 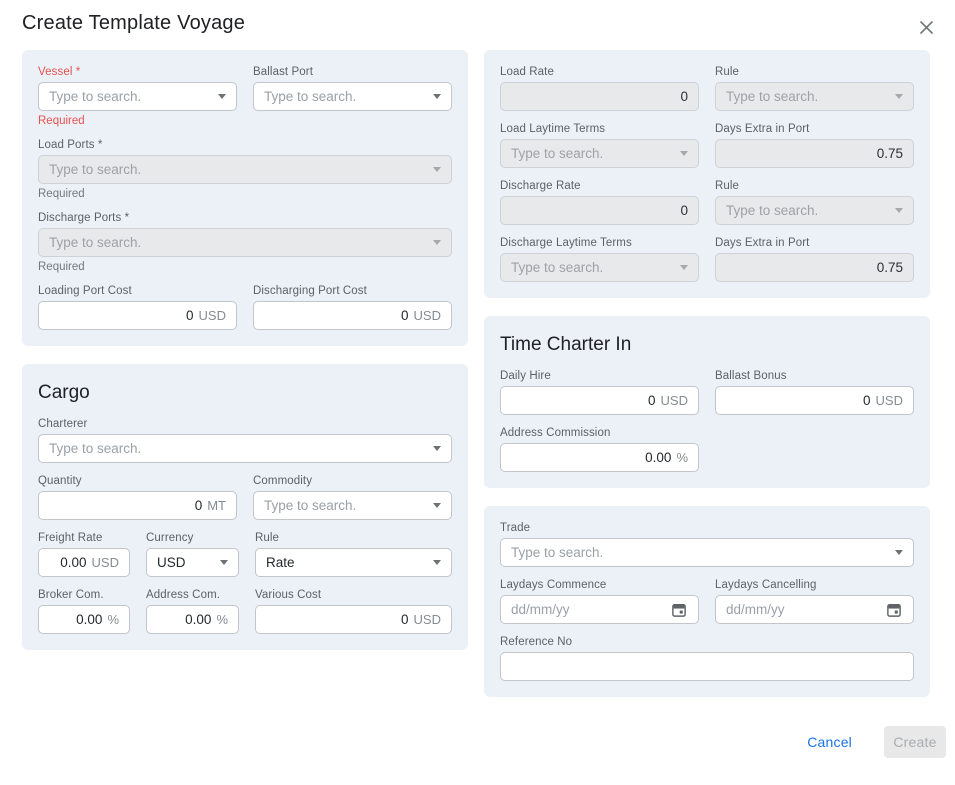 I want to click on commodity-select: Type to search., so click(x=352, y=505).